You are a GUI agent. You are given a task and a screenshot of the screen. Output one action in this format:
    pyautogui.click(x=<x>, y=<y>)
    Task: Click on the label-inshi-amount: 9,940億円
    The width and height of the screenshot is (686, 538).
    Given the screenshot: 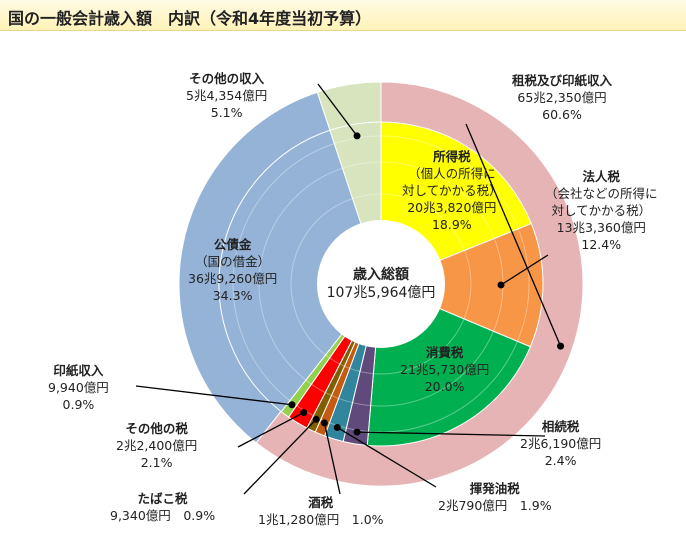 What is the action you would take?
    pyautogui.click(x=78, y=387)
    